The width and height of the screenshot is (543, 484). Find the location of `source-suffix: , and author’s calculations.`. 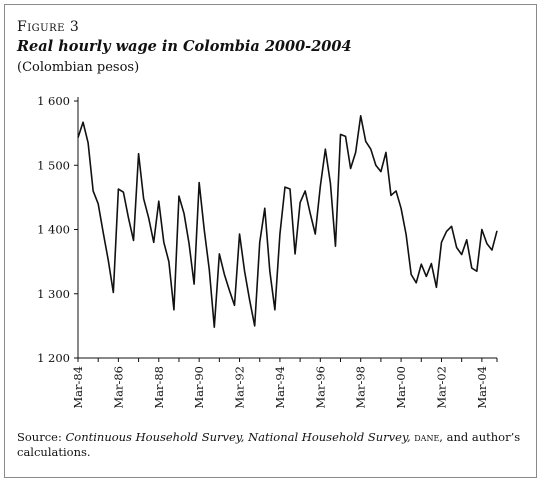

source-suffix: , and author’s calculations. is located at coordinates (269, 444).